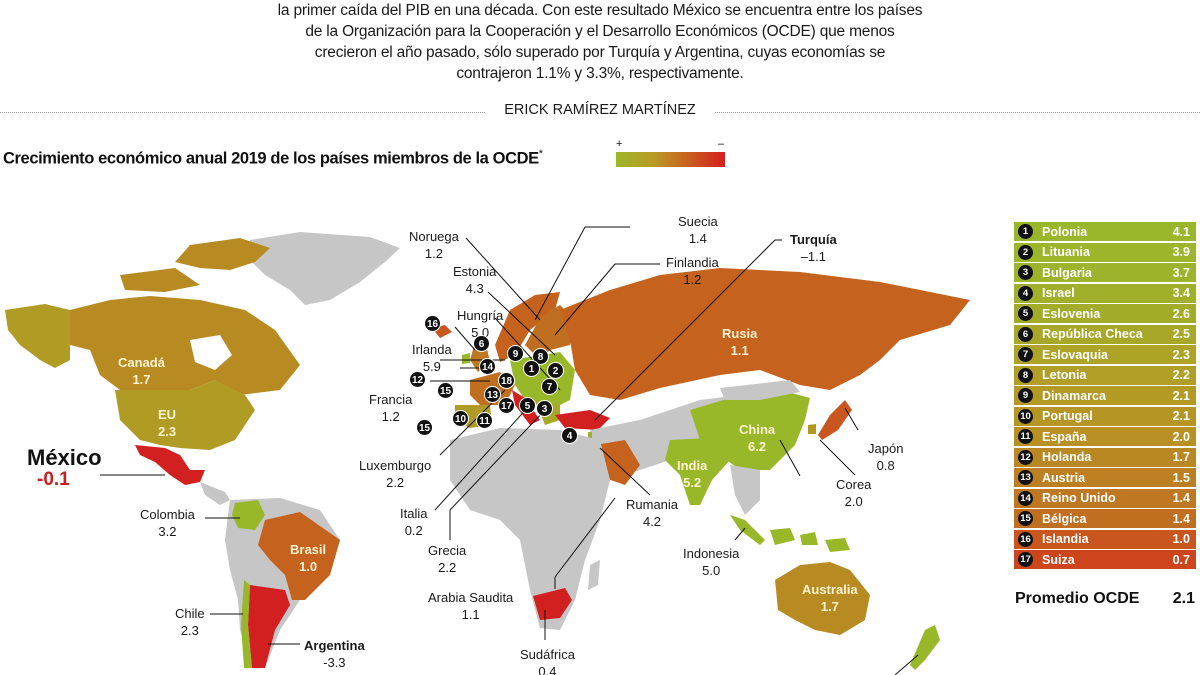 Image resolution: width=1200 pixels, height=675 pixels. I want to click on rank-number: 7, so click(1025, 354).